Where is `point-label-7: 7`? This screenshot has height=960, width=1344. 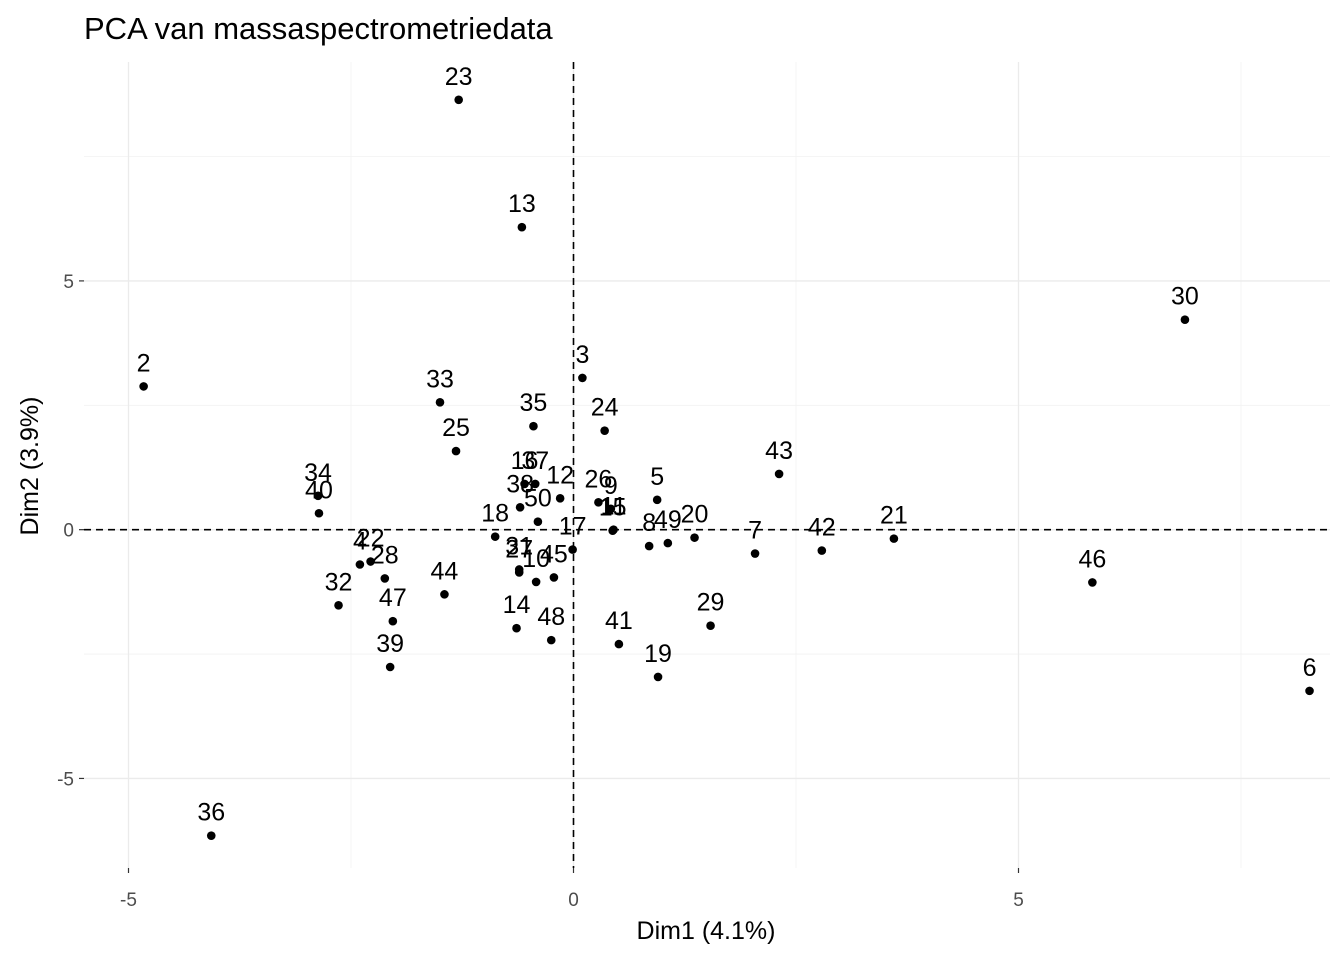
point-label-7: 7 is located at coordinates (755, 531).